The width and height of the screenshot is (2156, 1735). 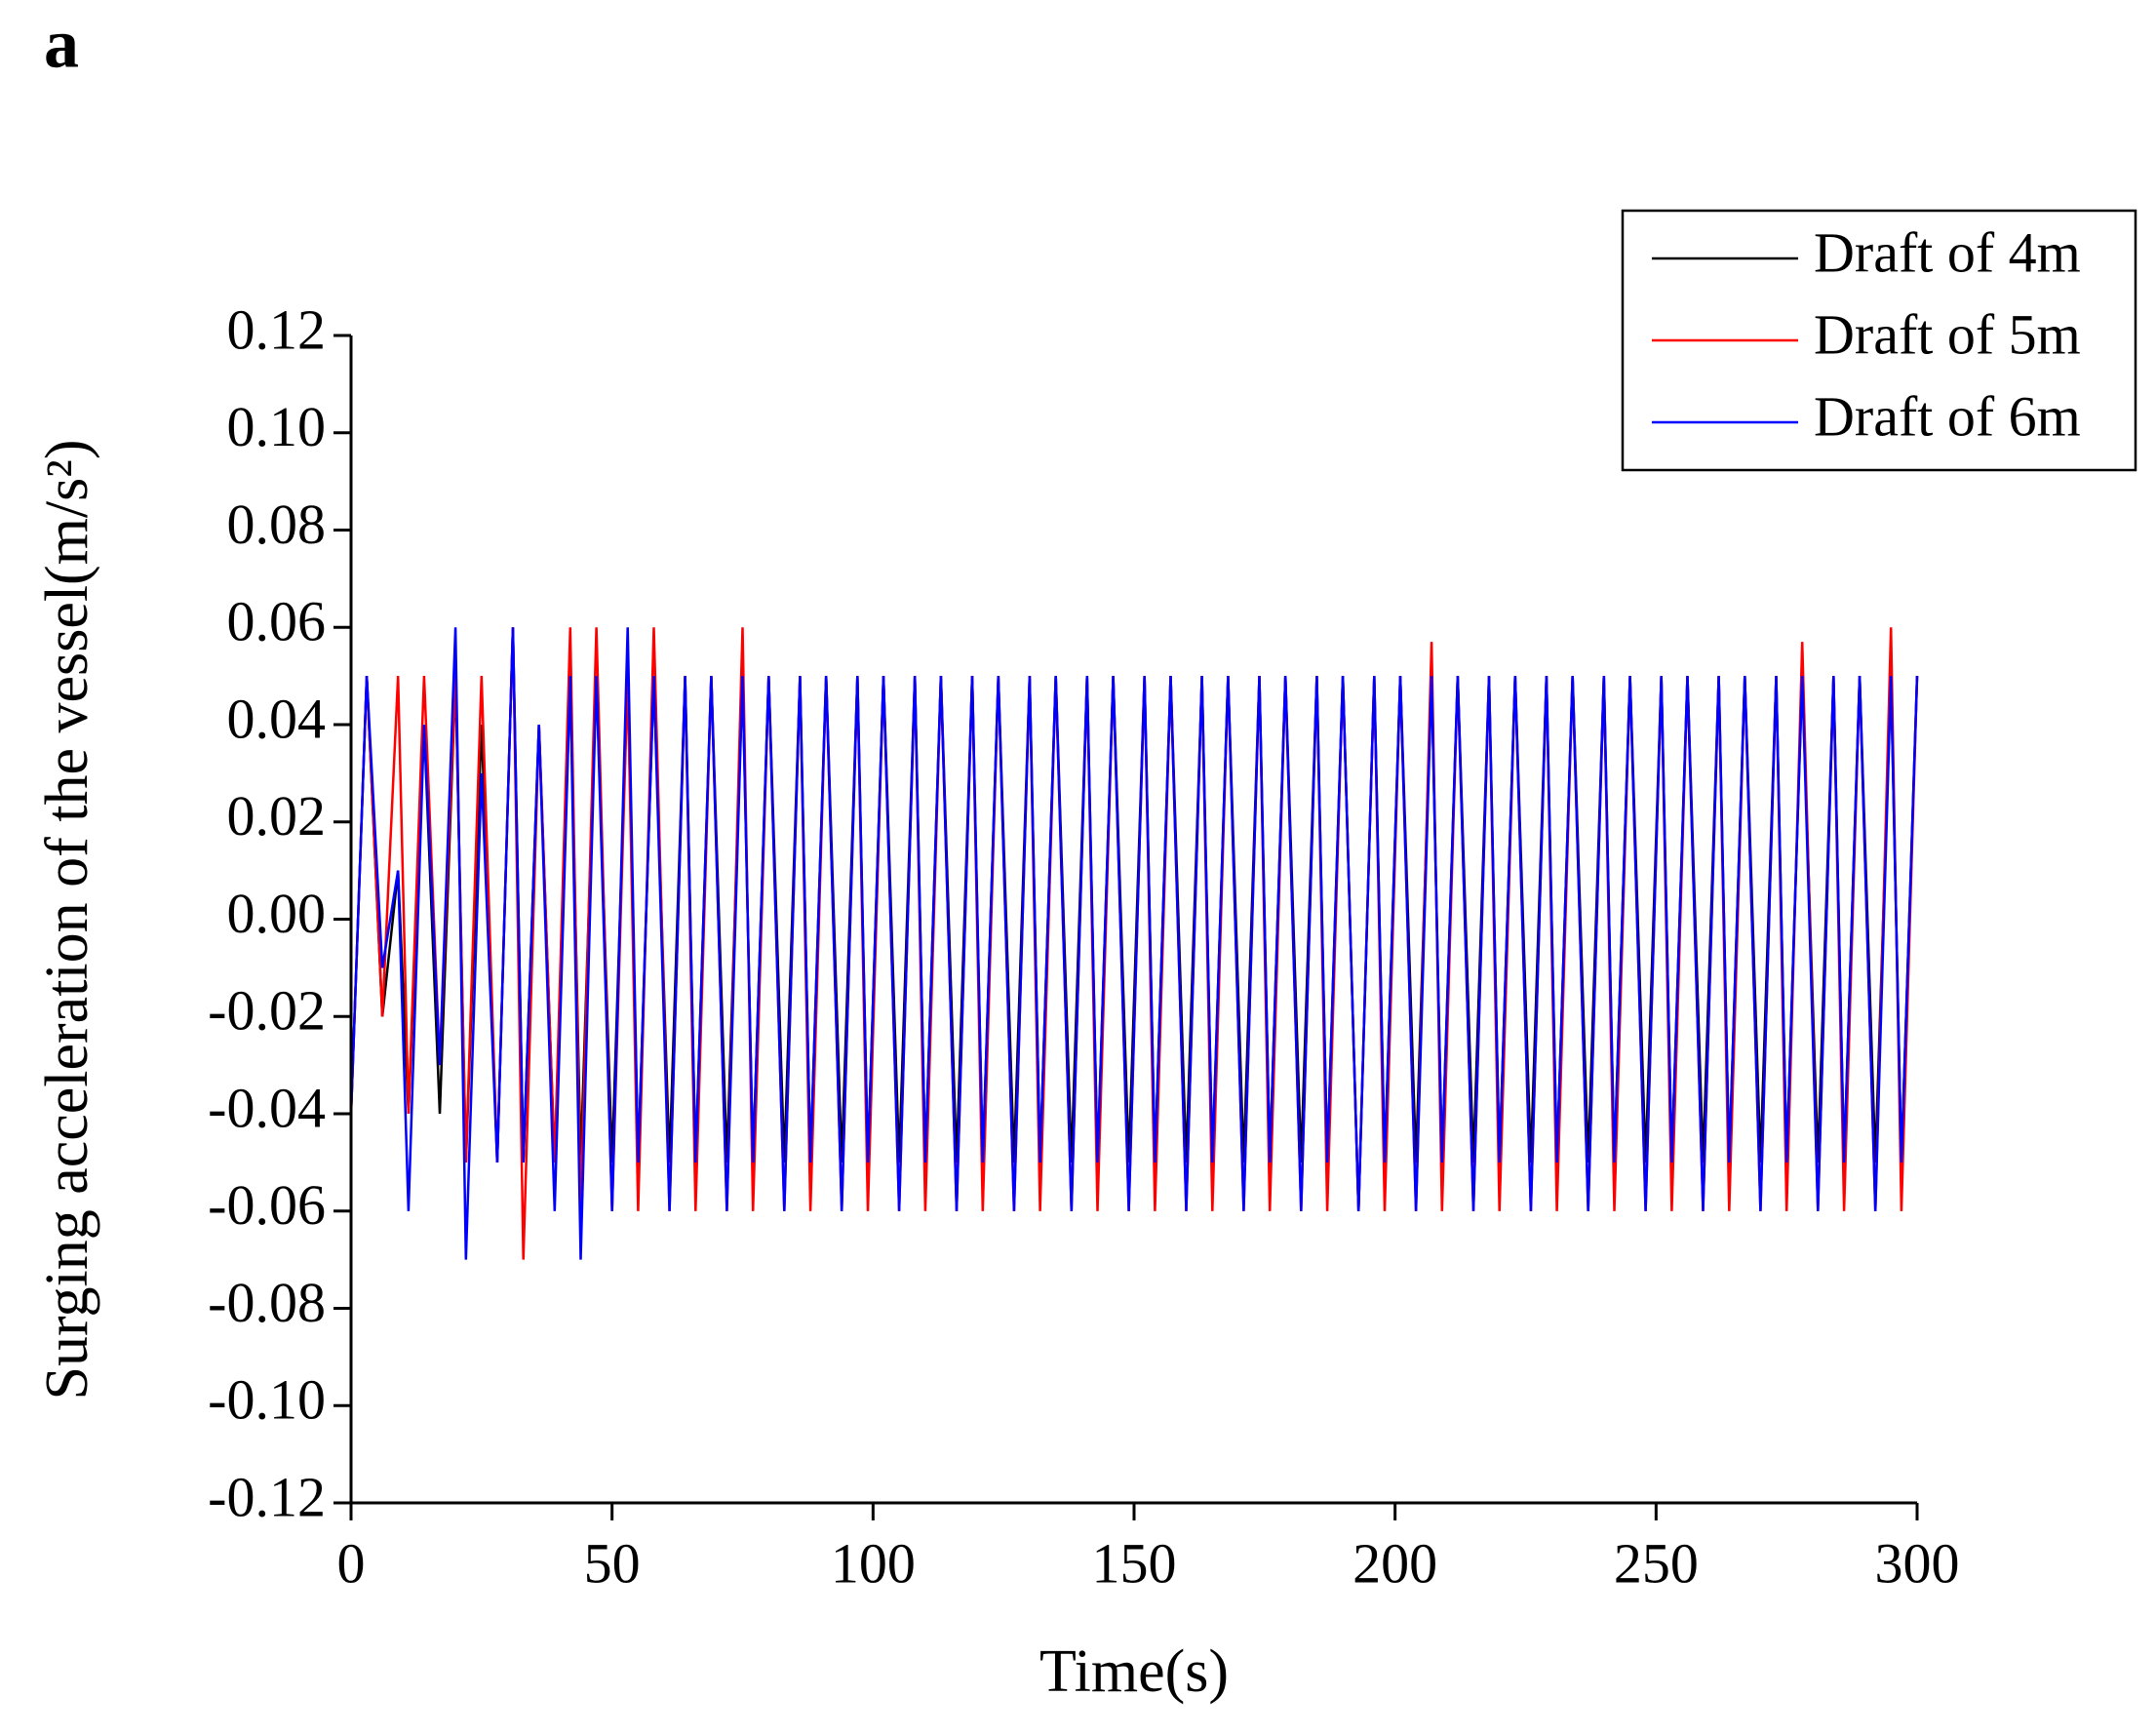 I want to click on y-tick-label: 0.04, so click(x=277, y=718).